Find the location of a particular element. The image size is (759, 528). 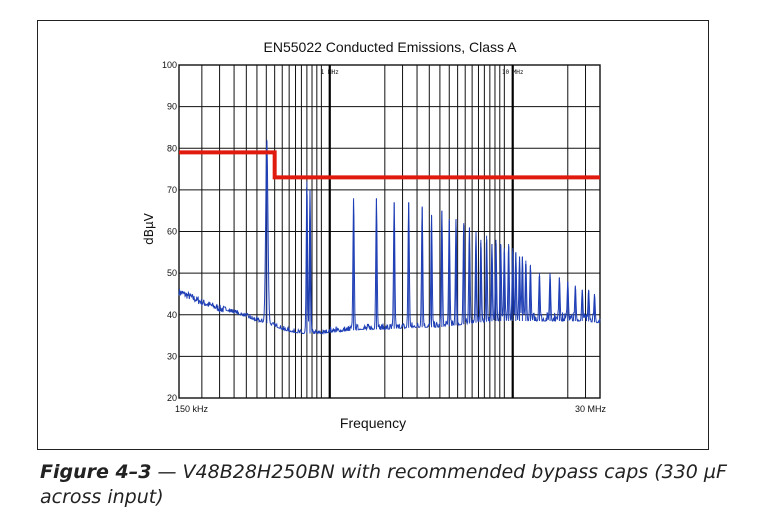

y-tick-label: 50 is located at coordinates (172, 273).